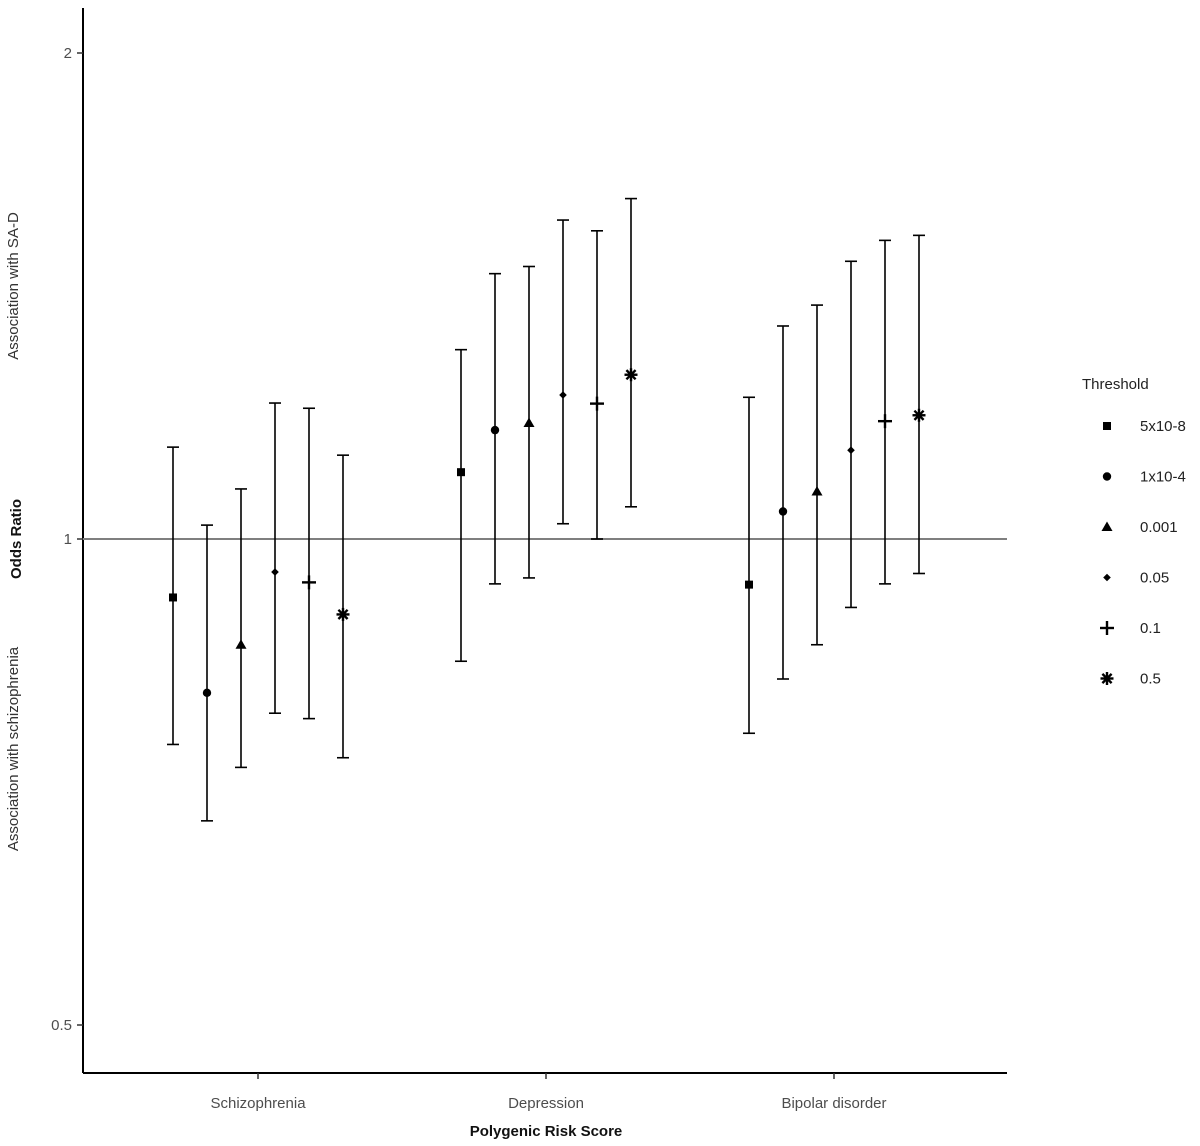  Describe the element at coordinates (1150, 679) in the screenshot. I see `legend-label: 0.5` at that location.